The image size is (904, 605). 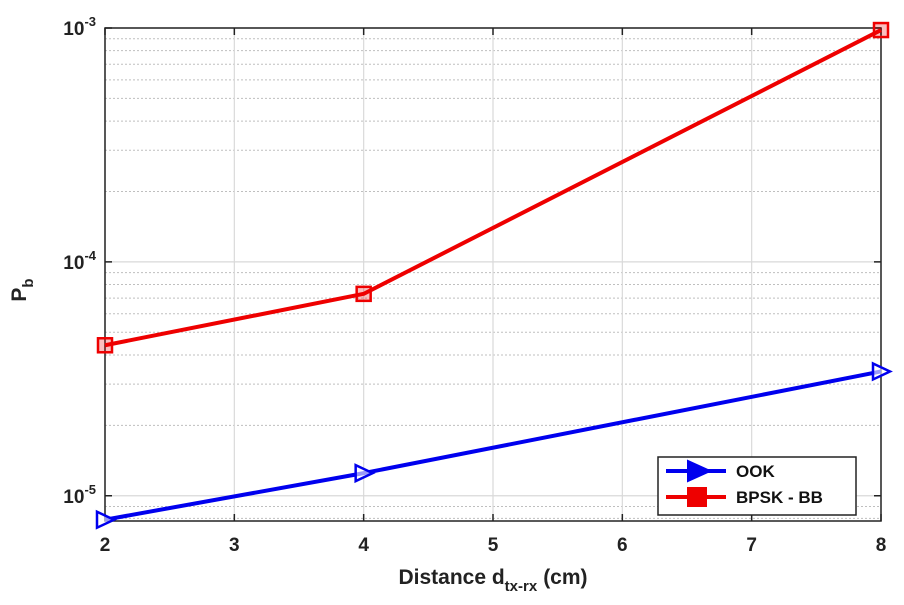 I want to click on legend-item-ook: OOK, so click(x=720, y=471).